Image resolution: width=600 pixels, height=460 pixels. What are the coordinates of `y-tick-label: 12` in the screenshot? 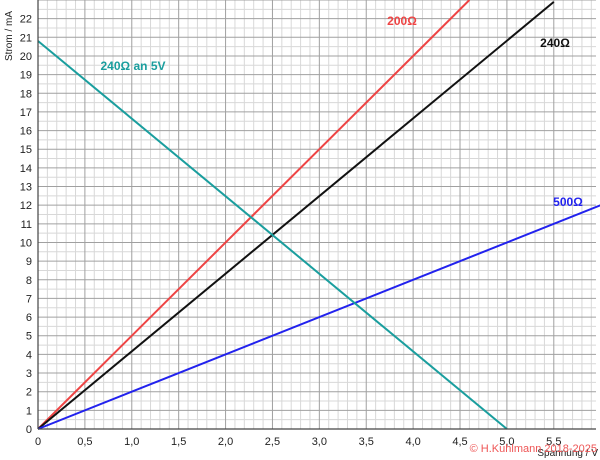 It's located at (26, 206).